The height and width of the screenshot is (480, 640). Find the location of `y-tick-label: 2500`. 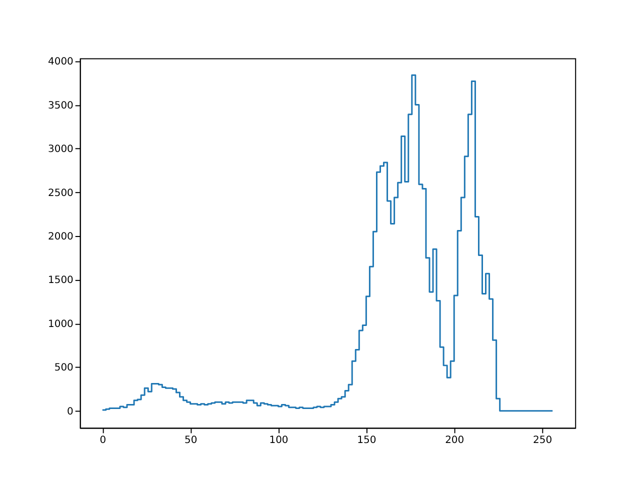

y-tick-label: 2500 is located at coordinates (61, 193).